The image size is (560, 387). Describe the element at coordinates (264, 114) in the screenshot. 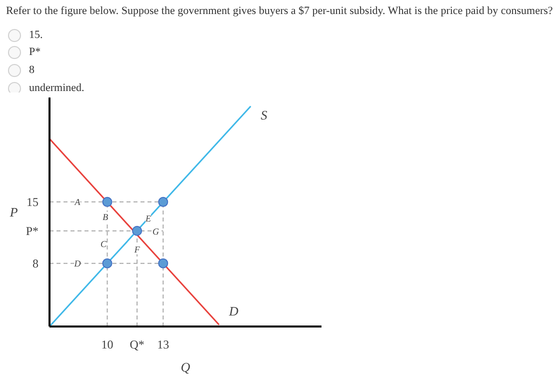

I see `series-label: S` at that location.